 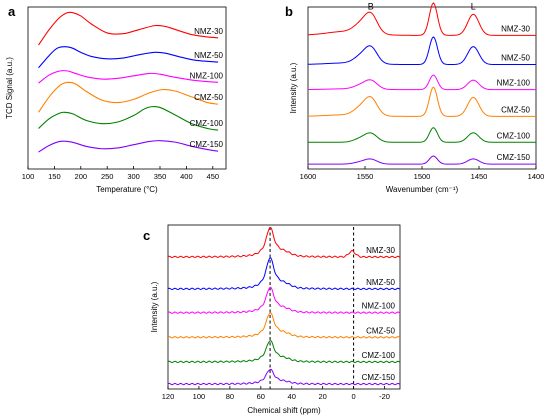 I want to click on panel-c-reference-lines, so click(x=312, y=308).